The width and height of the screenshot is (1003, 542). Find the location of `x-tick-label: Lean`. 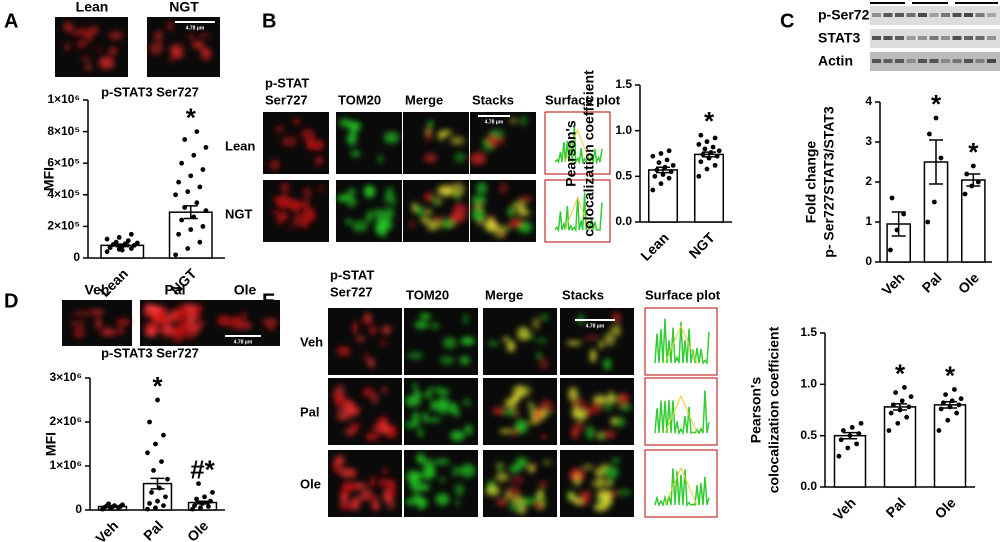

x-tick-label: Lean is located at coordinates (654, 246).